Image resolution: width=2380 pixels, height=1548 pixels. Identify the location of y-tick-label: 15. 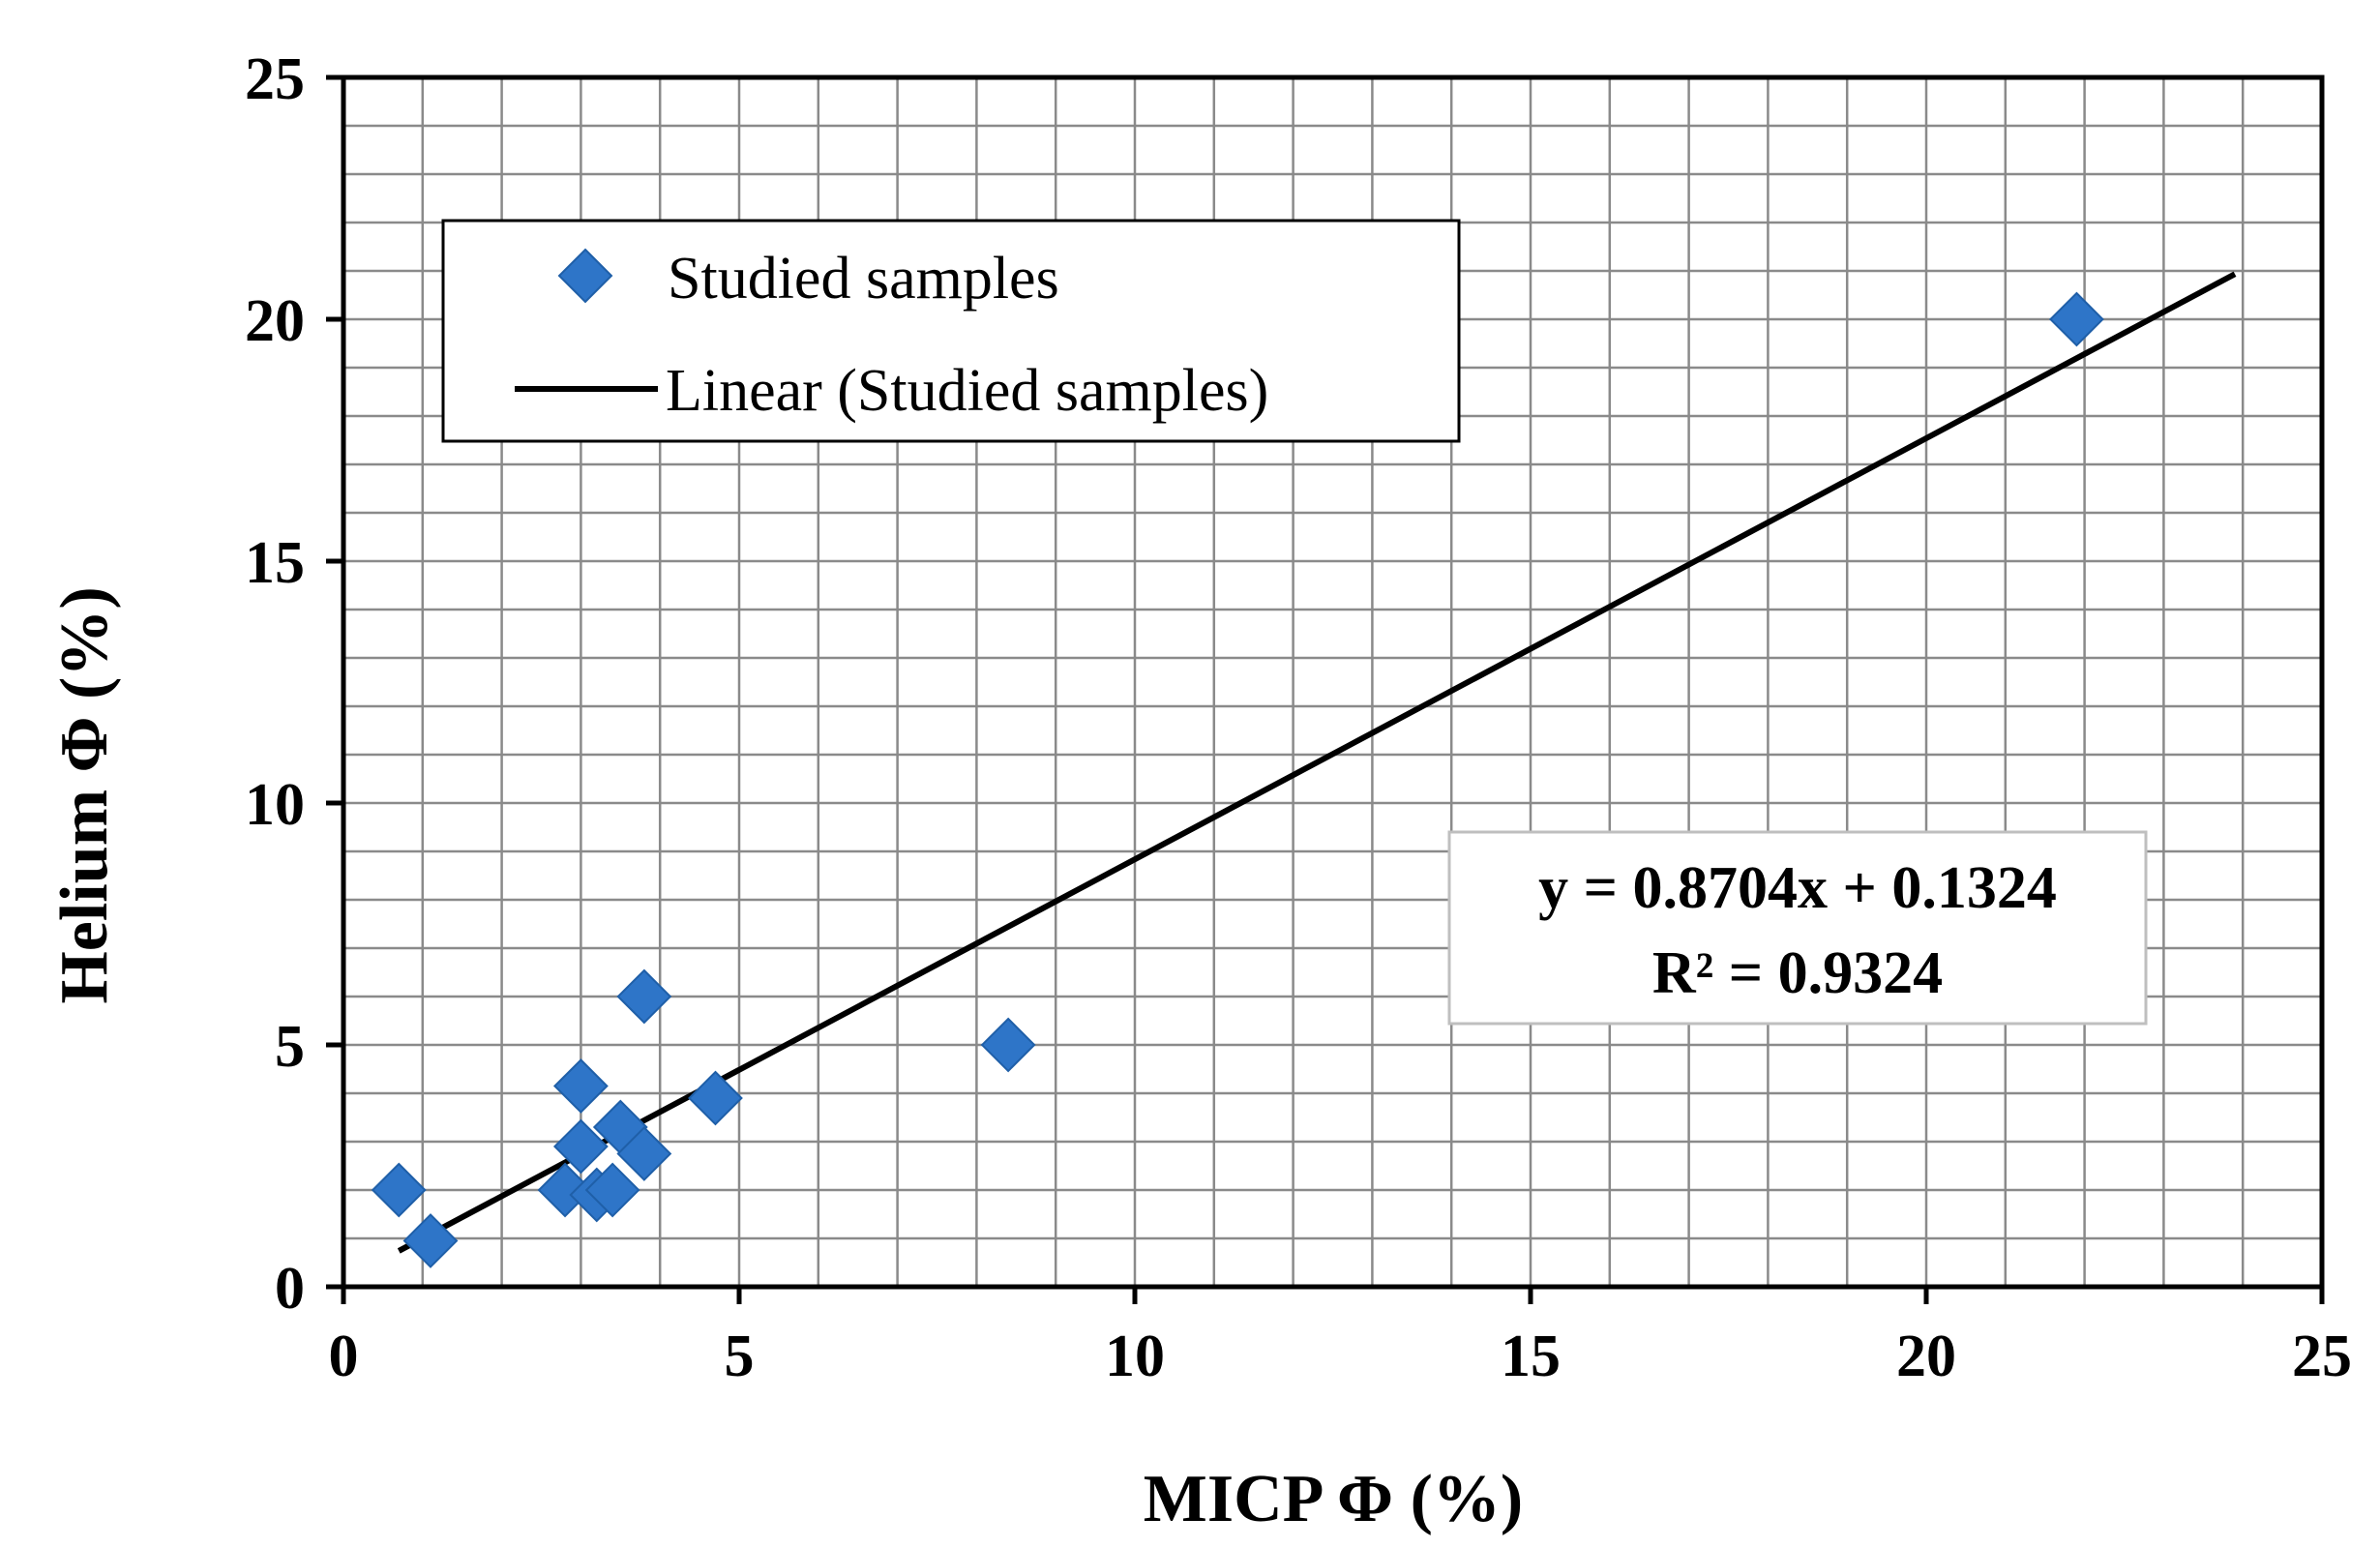
(275, 563).